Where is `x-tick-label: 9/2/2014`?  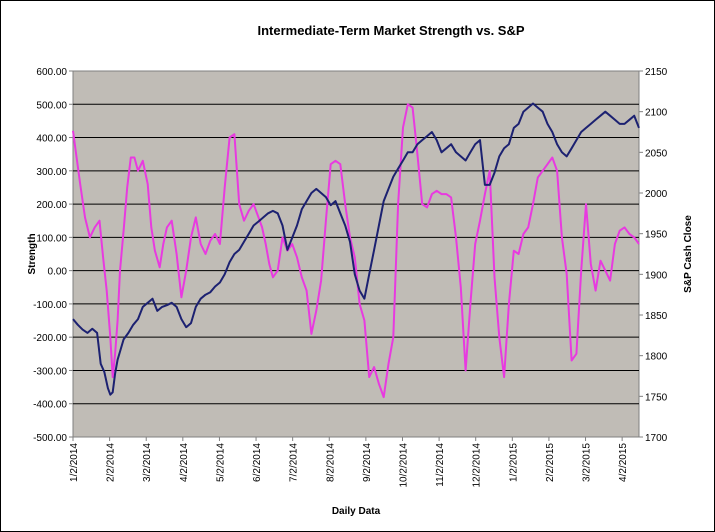 x-tick-label: 9/2/2014 is located at coordinates (367, 462).